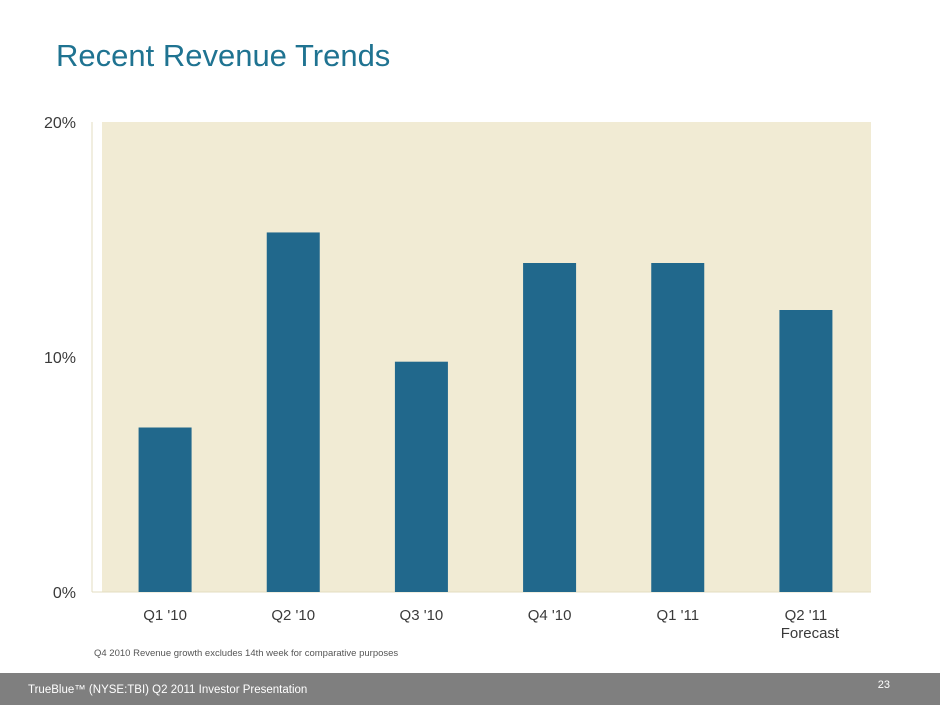 The height and width of the screenshot is (705, 940). I want to click on page-number: 23, so click(883, 685).